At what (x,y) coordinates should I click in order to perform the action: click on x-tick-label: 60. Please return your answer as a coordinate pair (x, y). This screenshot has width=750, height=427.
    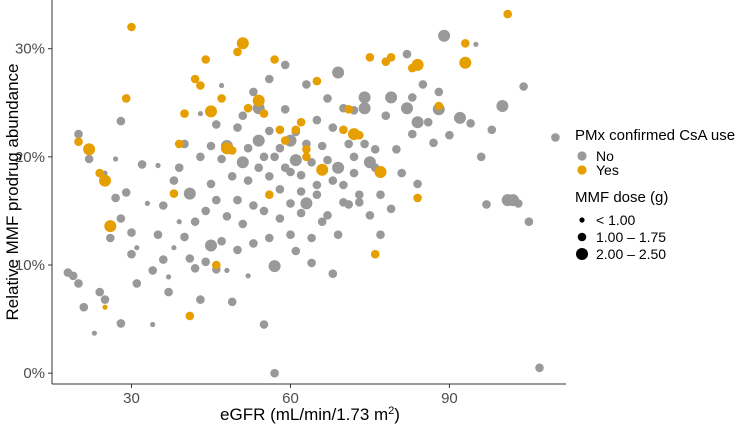
    Looking at the image, I should click on (290, 398).